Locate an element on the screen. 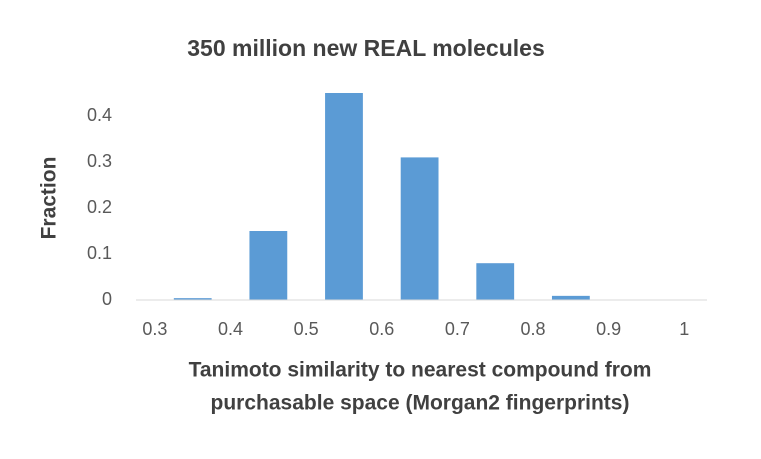  y-axis-label: Fraction is located at coordinates (49, 198).